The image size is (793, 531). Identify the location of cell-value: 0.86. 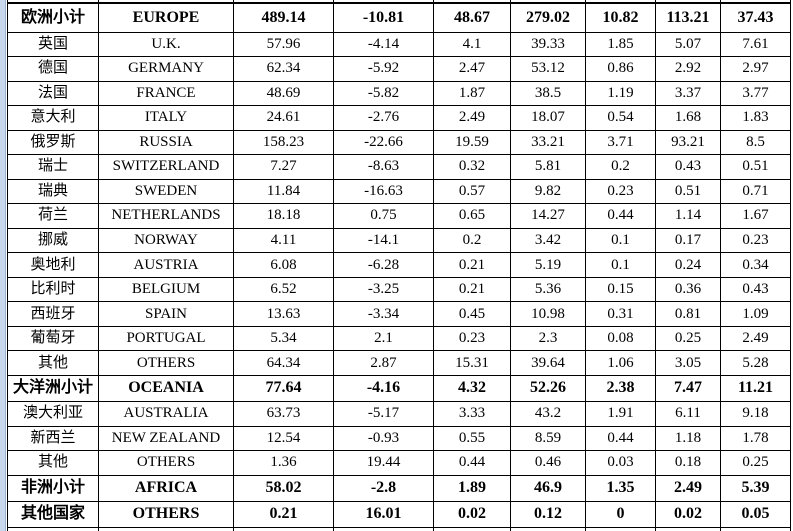
(620, 69).